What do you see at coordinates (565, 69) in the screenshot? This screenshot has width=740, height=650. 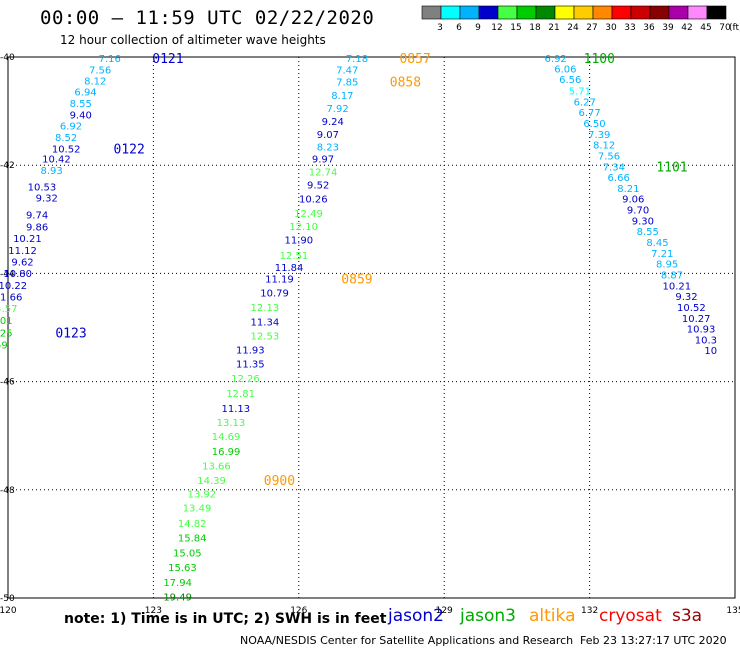 I see `swh-value-jason3: 6.06` at bounding box center [565, 69].